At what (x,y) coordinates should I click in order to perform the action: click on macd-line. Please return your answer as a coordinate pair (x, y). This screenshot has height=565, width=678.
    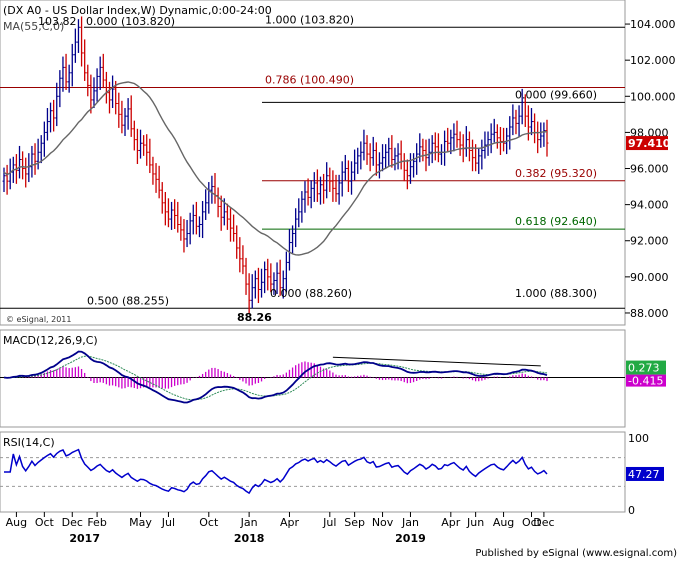
    Looking at the image, I should click on (275, 377).